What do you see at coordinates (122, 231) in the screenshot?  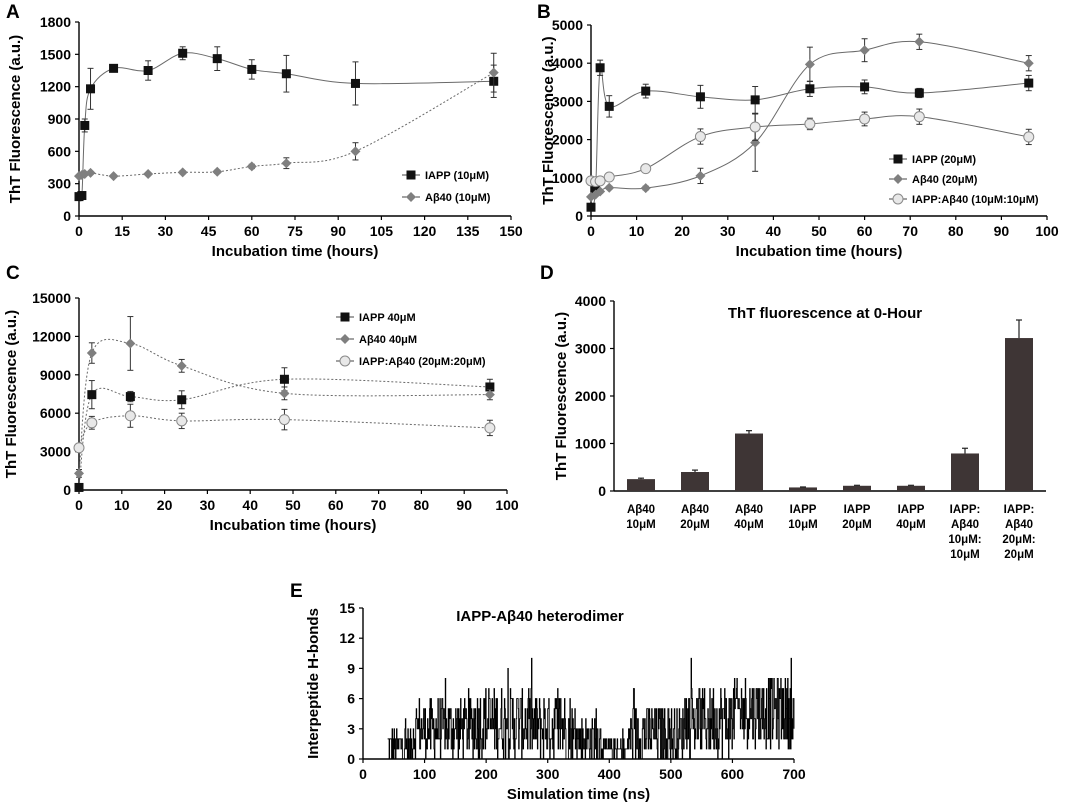 I see `panel-a-x-tick-label: 15` at bounding box center [122, 231].